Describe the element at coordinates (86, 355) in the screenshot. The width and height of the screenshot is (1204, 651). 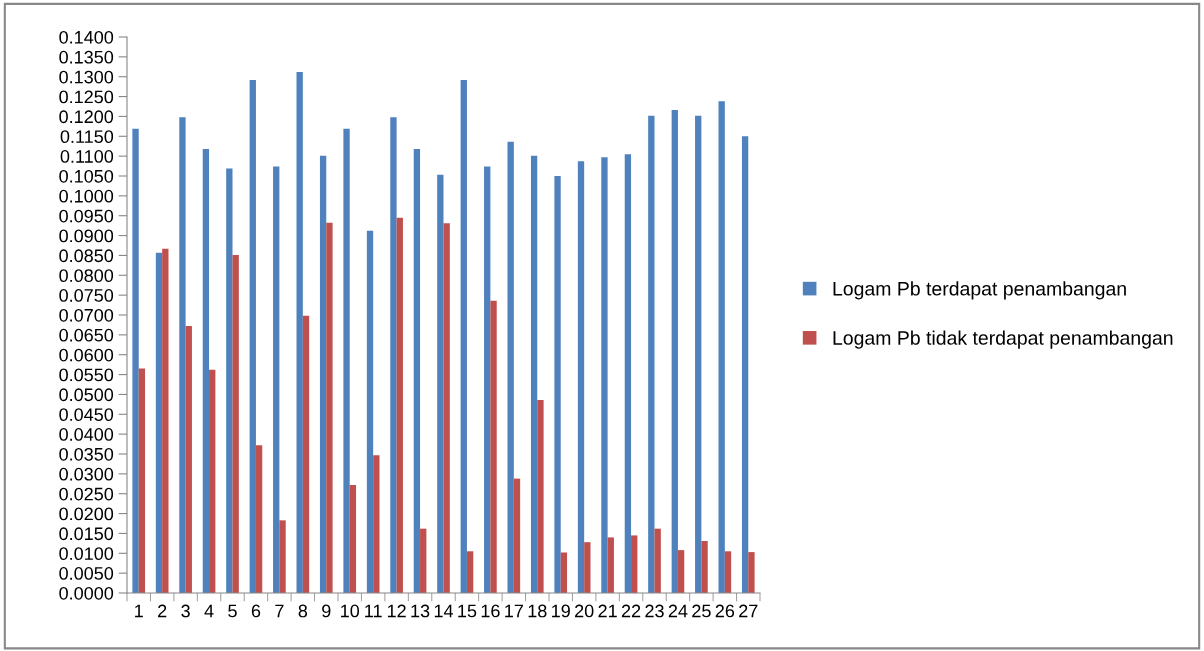
I see `y-tick-label: 0.0600` at that location.